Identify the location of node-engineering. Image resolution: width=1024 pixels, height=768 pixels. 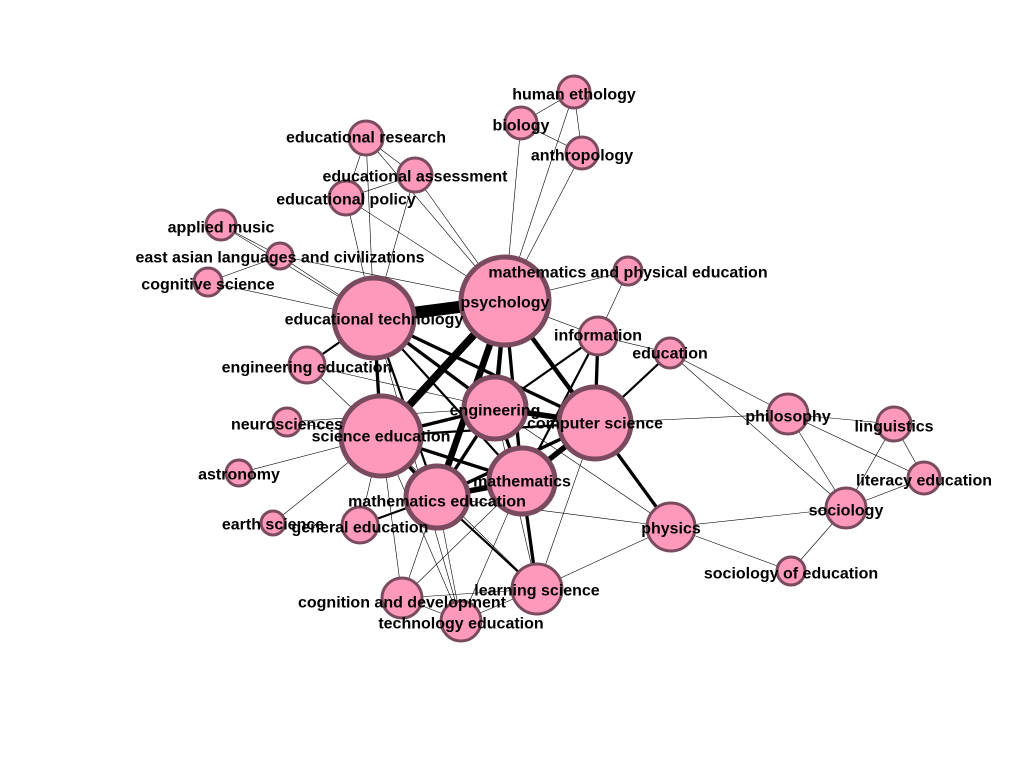
(495, 408).